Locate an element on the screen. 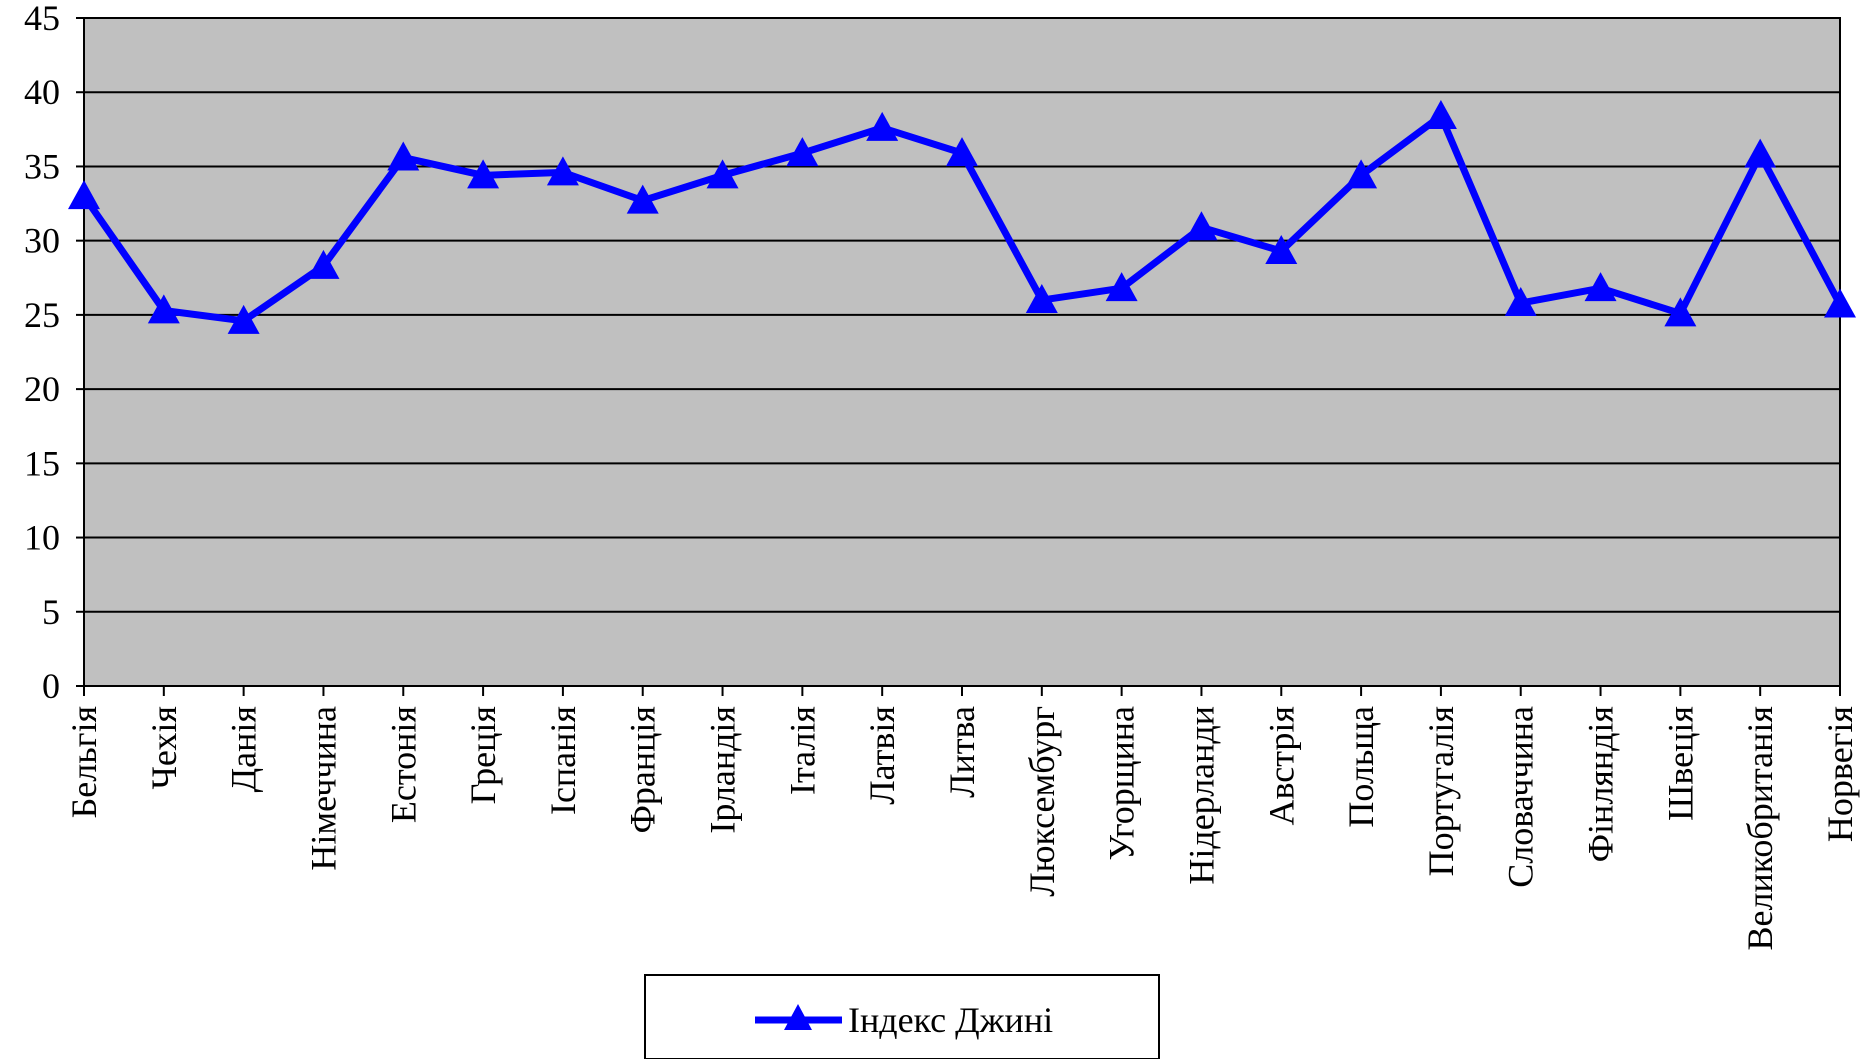 The width and height of the screenshot is (1876, 1059). x-tick-label: Польща is located at coordinates (1361, 767).